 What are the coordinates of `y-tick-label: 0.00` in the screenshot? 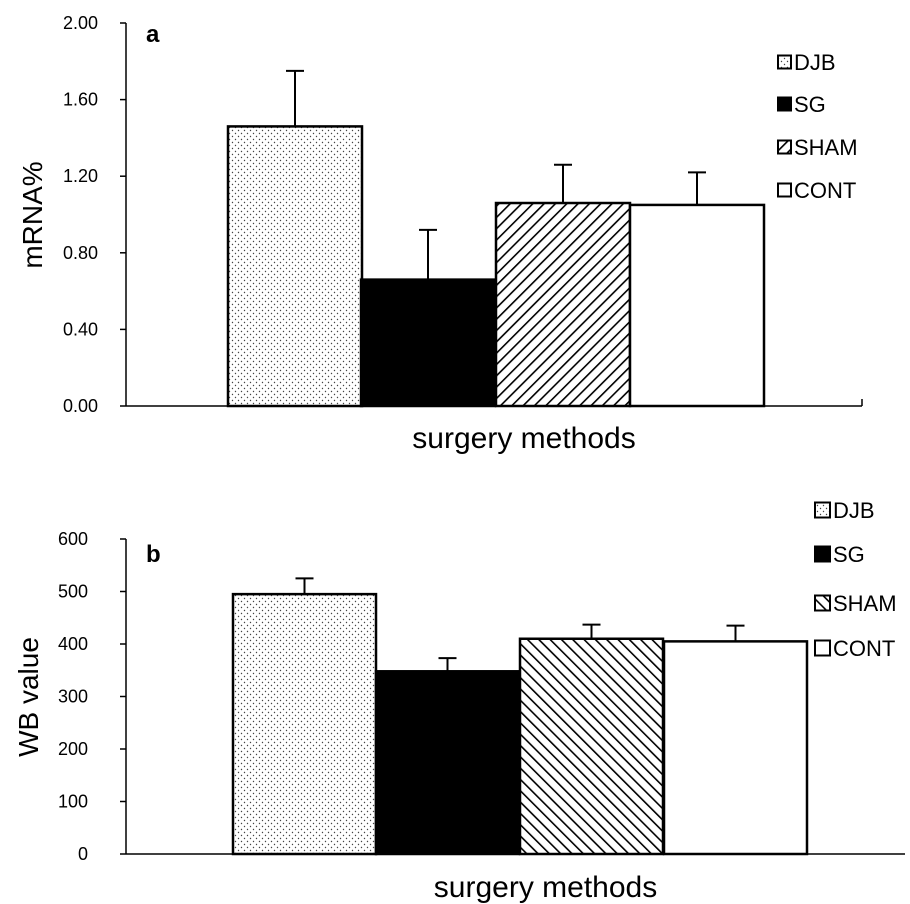 It's located at (80, 406).